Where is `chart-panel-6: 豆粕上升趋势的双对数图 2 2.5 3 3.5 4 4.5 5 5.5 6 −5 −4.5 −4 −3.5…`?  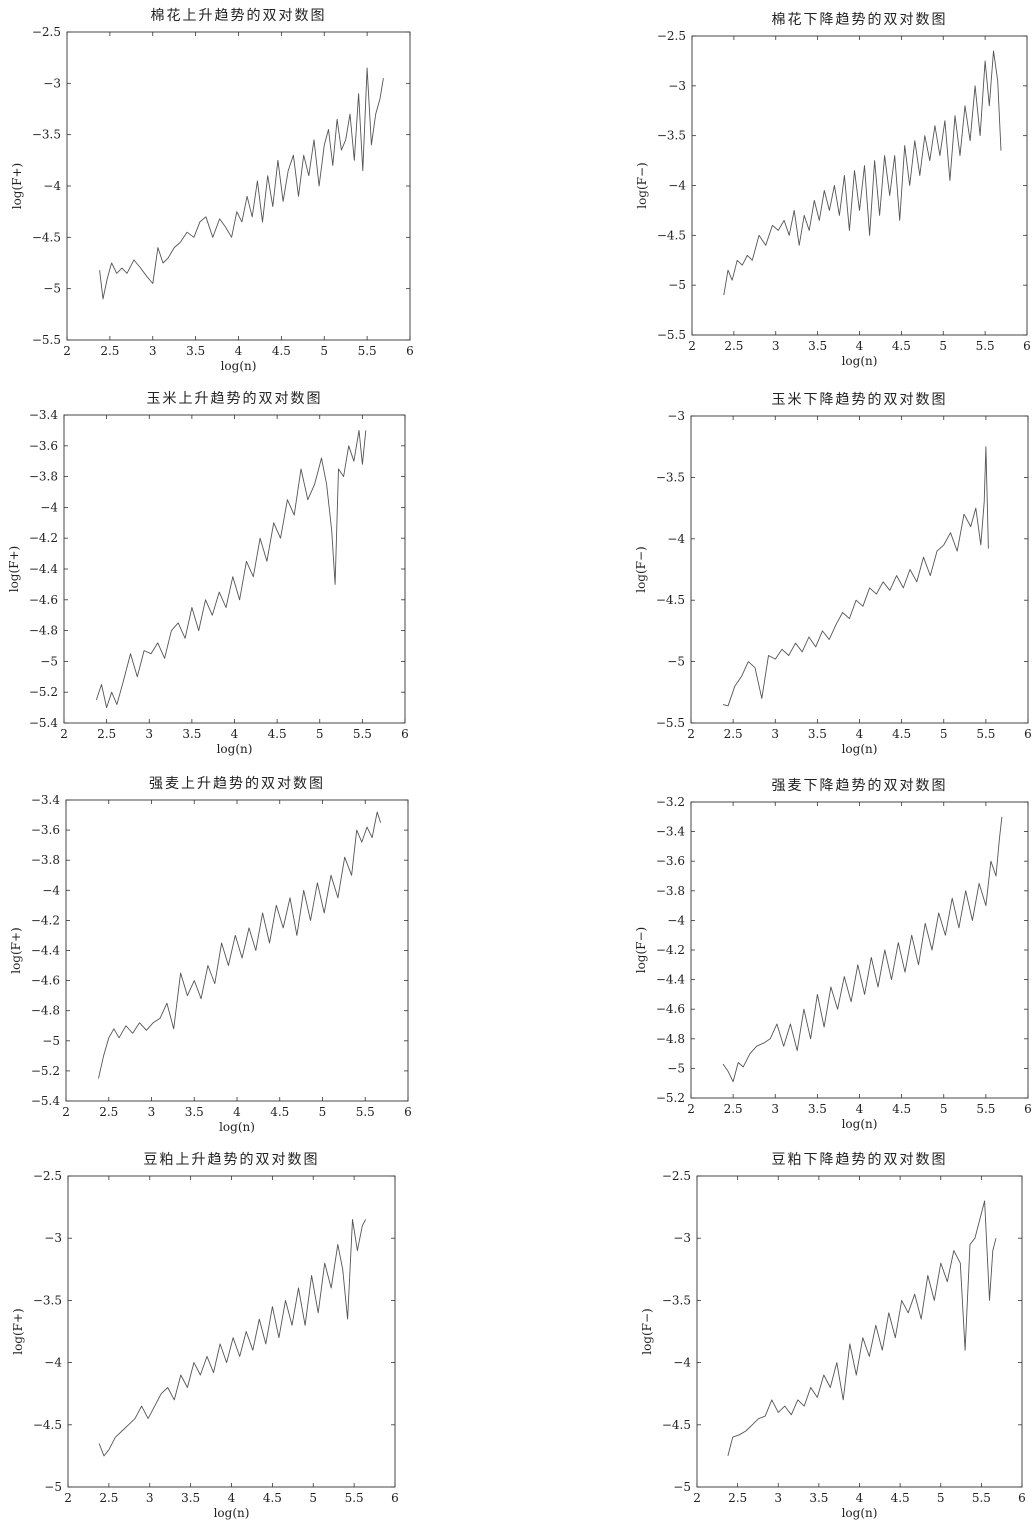
chart-panel-6: 豆粕上升趋势的双对数图 2 2.5 3 3.5 4 4.5 5 5.5 6 −5 −4.5 −4 −3.5… is located at coordinates (206, 1336).